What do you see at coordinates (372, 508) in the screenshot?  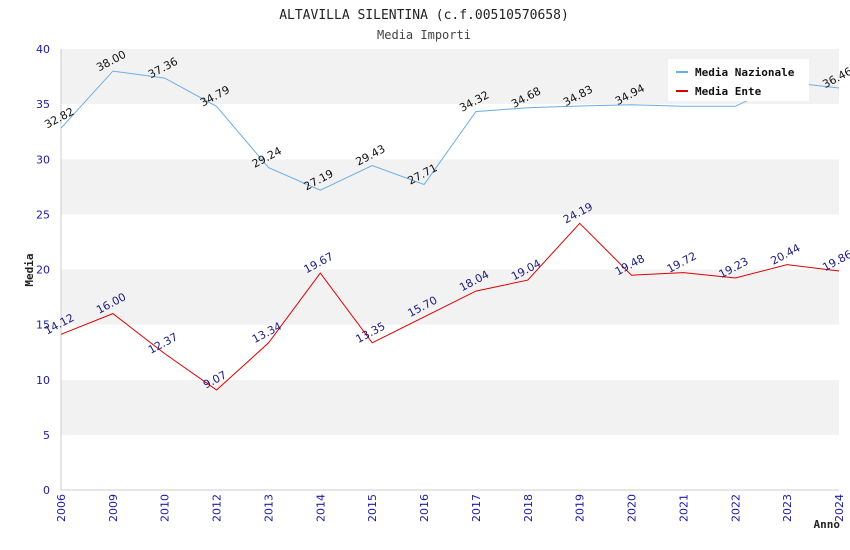 I see `x-tick-label: 2015` at bounding box center [372, 508].